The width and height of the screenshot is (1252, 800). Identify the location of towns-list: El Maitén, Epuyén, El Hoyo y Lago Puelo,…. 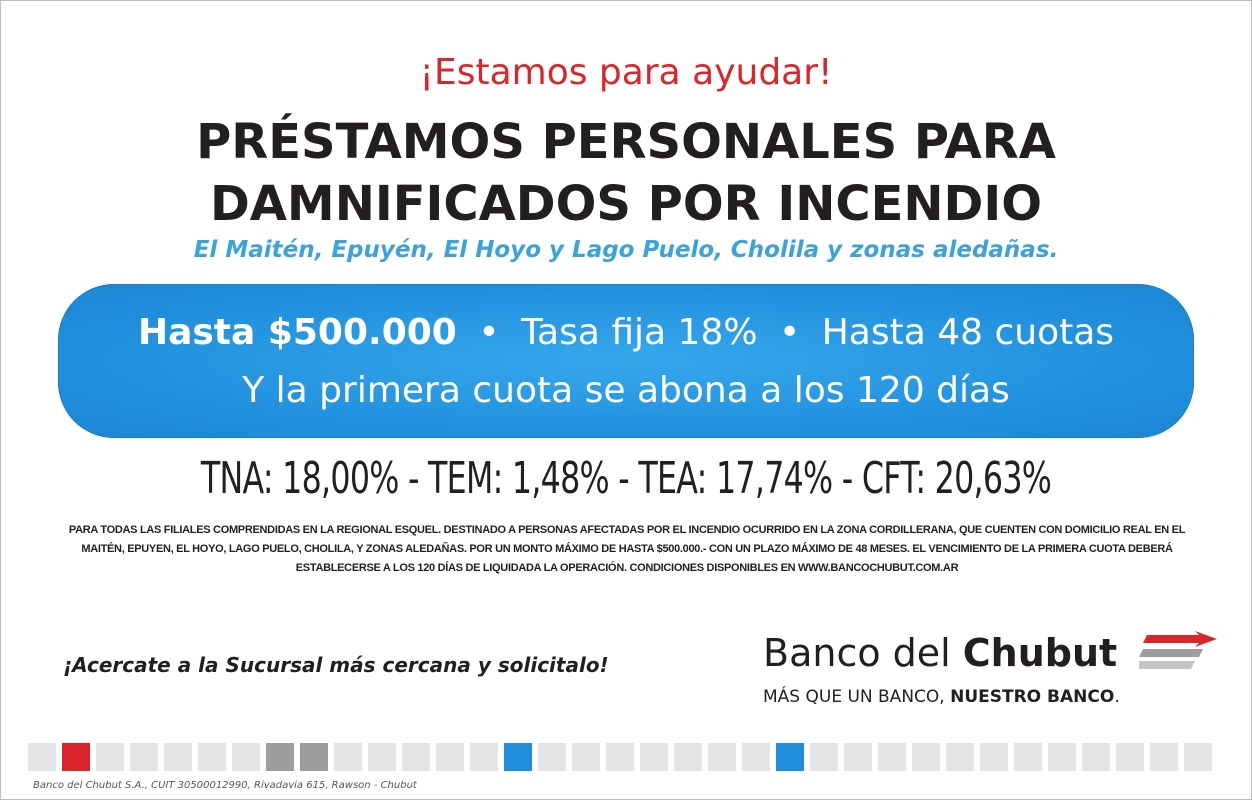
(626, 250).